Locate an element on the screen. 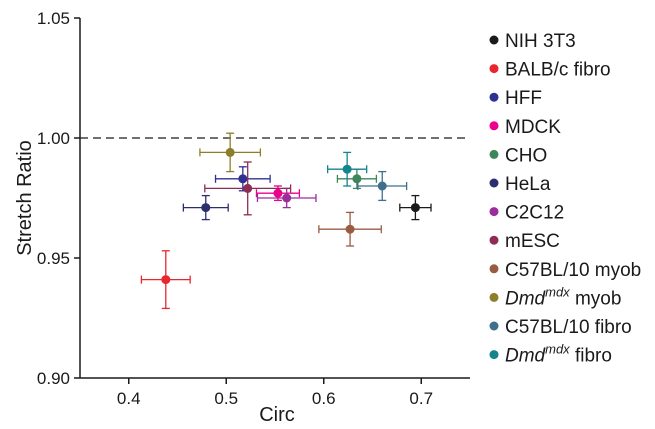 This screenshot has width=655, height=429. legend-label-rest: fibro is located at coordinates (591, 356).